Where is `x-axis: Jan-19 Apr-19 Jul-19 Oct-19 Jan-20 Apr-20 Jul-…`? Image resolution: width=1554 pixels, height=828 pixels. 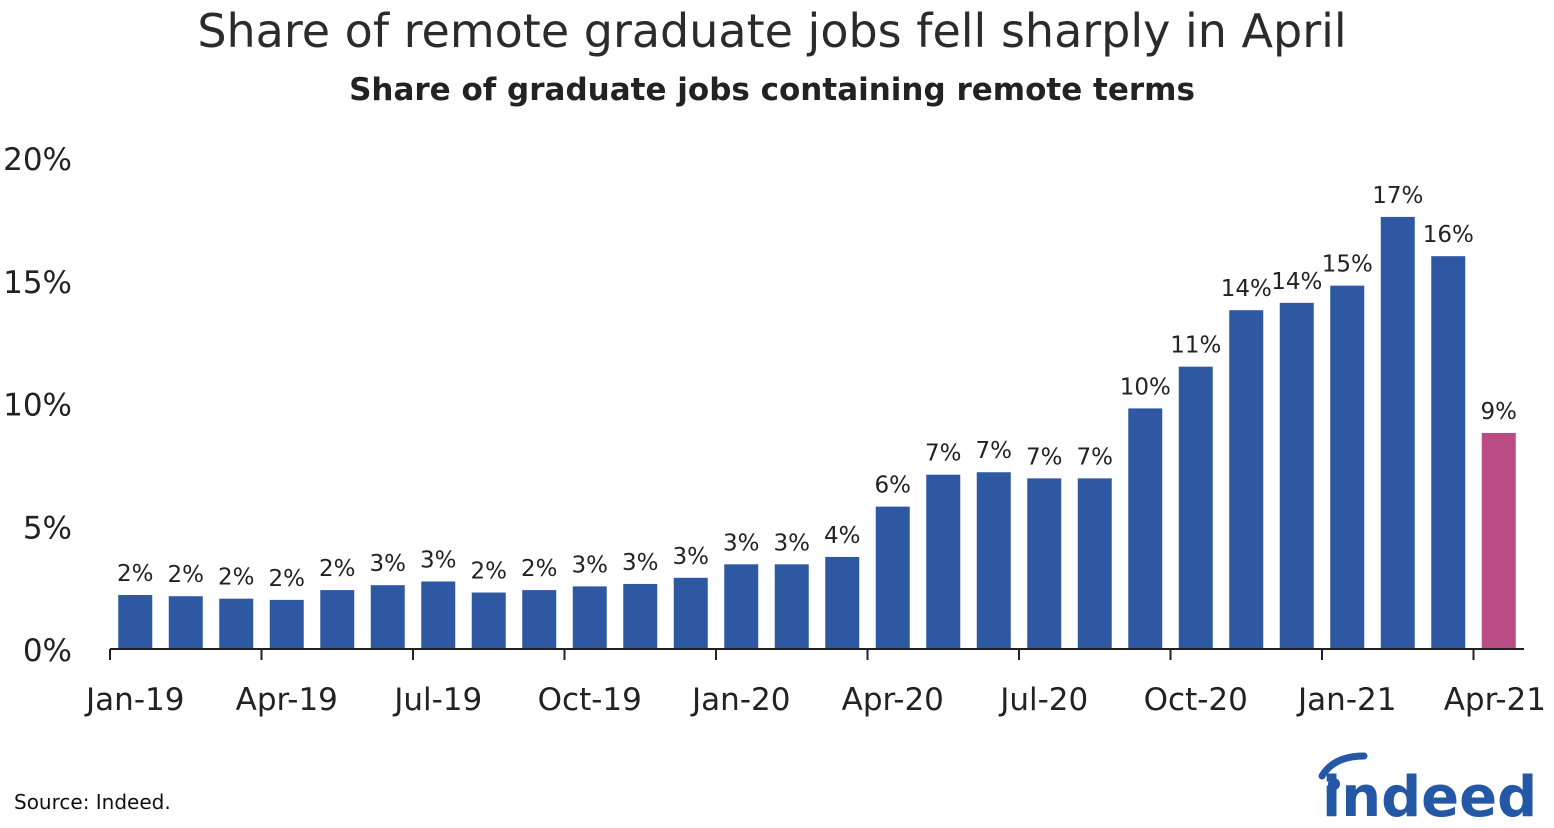 x-axis: Jan-19 Apr-19 Jul-19 Oct-19 Jan-20 Apr-20 Jul-… is located at coordinates (815, 683).